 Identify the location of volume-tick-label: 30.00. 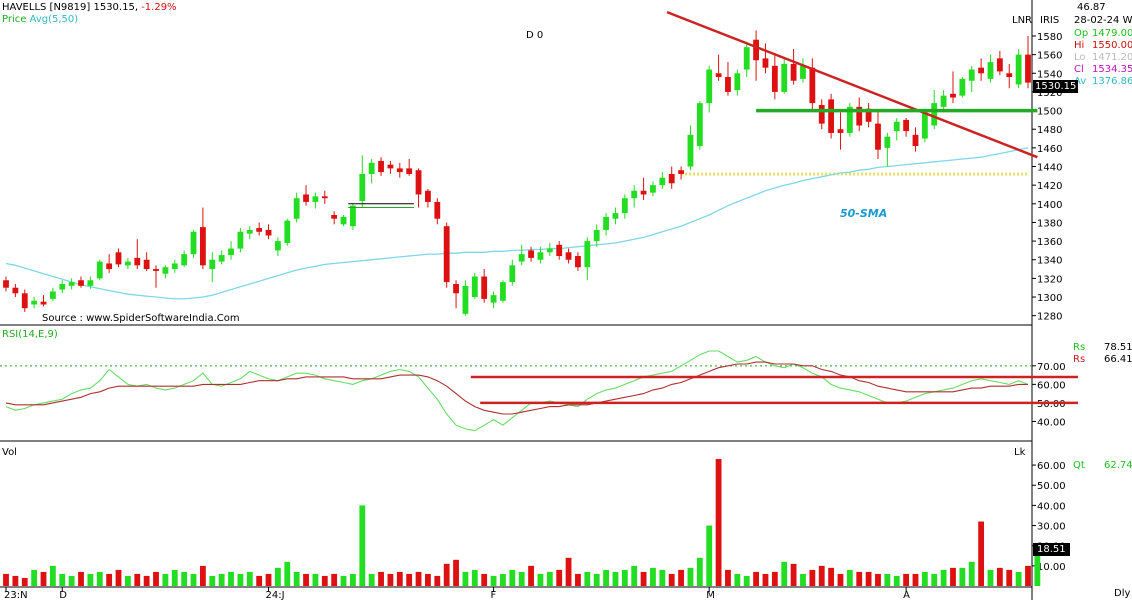
(1051, 527).